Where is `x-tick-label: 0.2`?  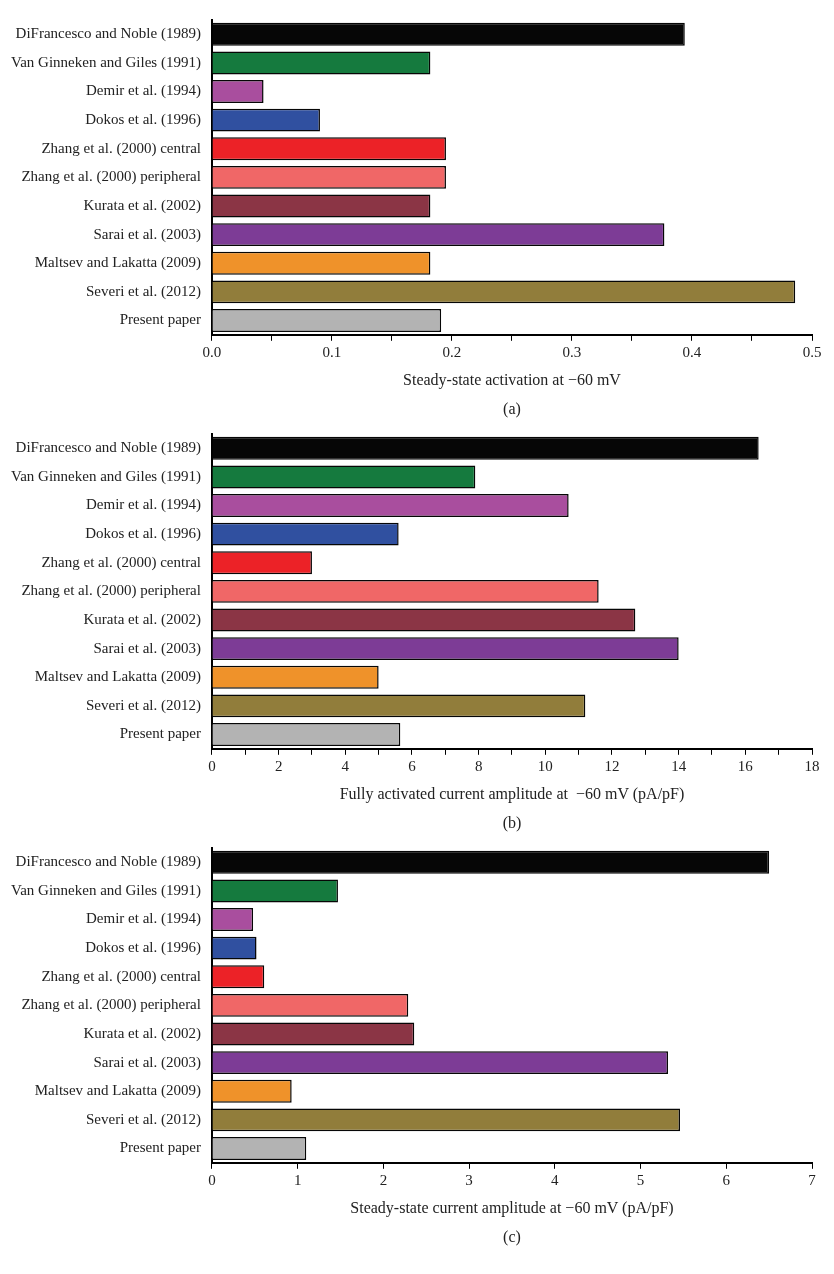 x-tick-label: 0.2 is located at coordinates (452, 351).